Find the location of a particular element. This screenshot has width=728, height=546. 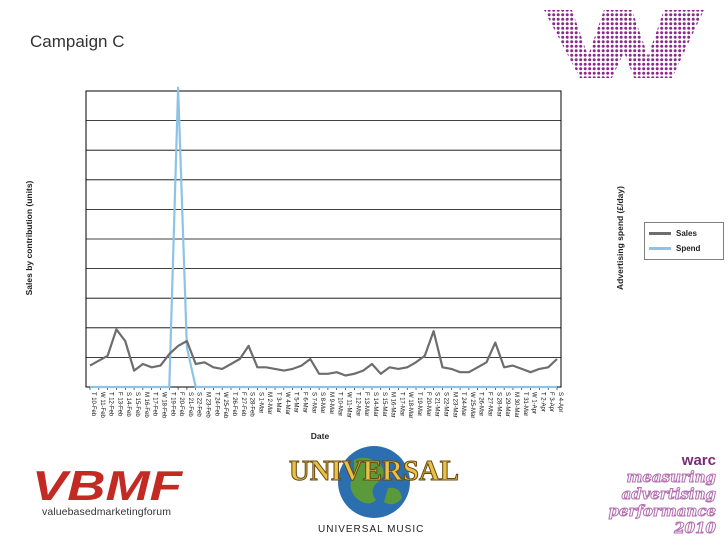

x-tick-label: W 25-Feb is located at coordinates (225, 405).